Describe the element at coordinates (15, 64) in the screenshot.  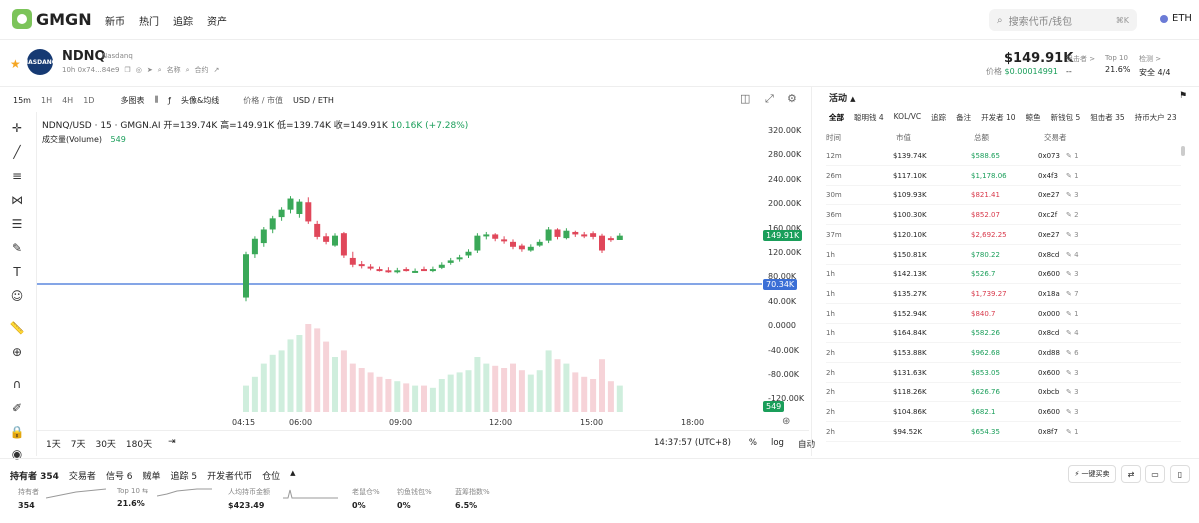
I see `favorite-star-icon: ★` at that location.